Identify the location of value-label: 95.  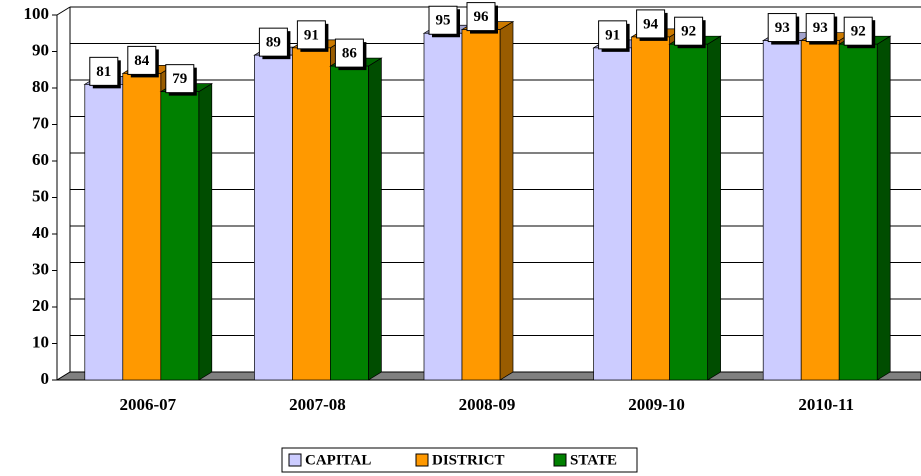
(443, 21).